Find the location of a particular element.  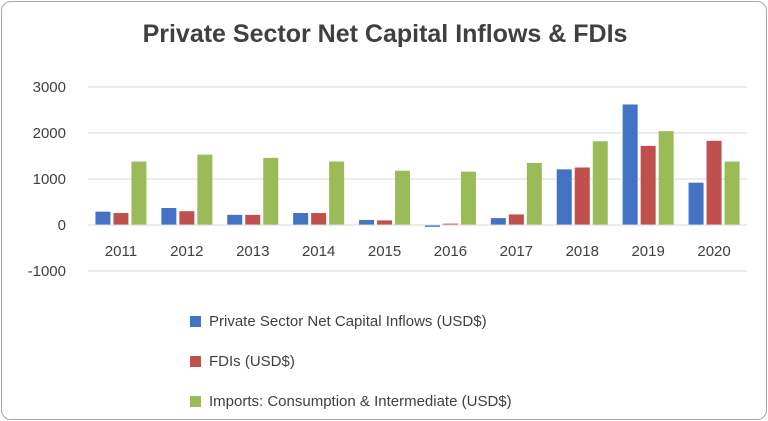

bar-imports-2018 is located at coordinates (600, 183).